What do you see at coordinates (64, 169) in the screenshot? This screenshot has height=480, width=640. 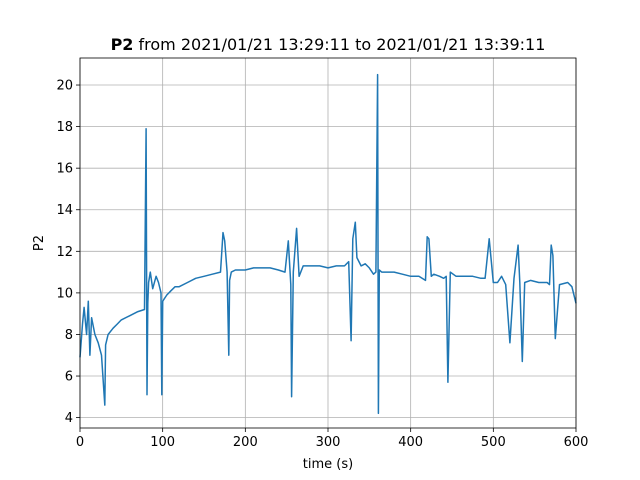 I see `y-tick-label: 16` at bounding box center [64, 169].